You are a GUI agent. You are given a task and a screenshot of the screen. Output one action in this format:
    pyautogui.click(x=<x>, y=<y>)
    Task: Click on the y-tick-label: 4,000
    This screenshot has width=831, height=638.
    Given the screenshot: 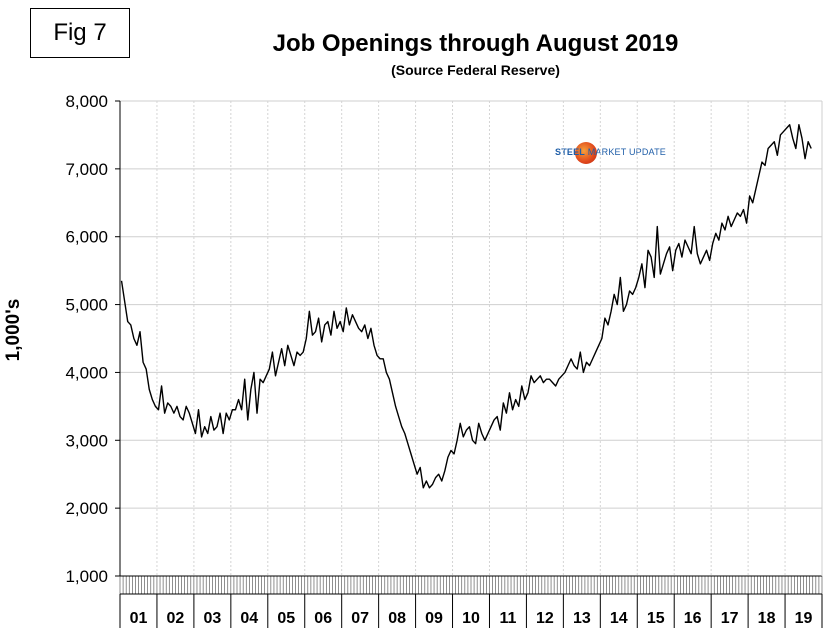 What is the action you would take?
    pyautogui.click(x=86, y=372)
    